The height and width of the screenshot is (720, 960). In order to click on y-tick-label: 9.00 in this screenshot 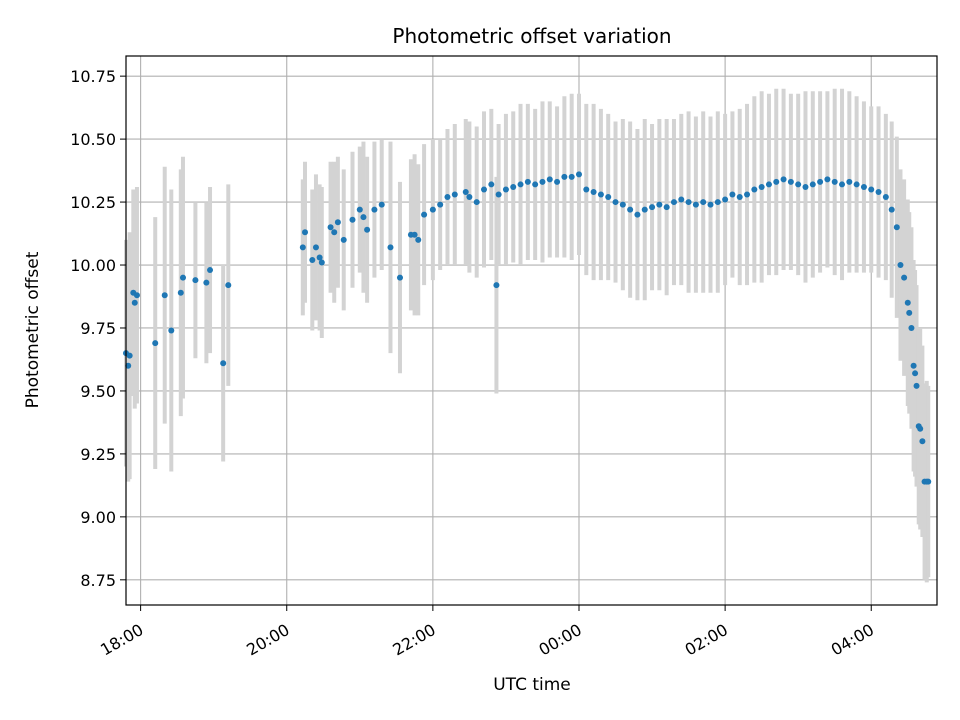, I will do `click(98, 517)`.